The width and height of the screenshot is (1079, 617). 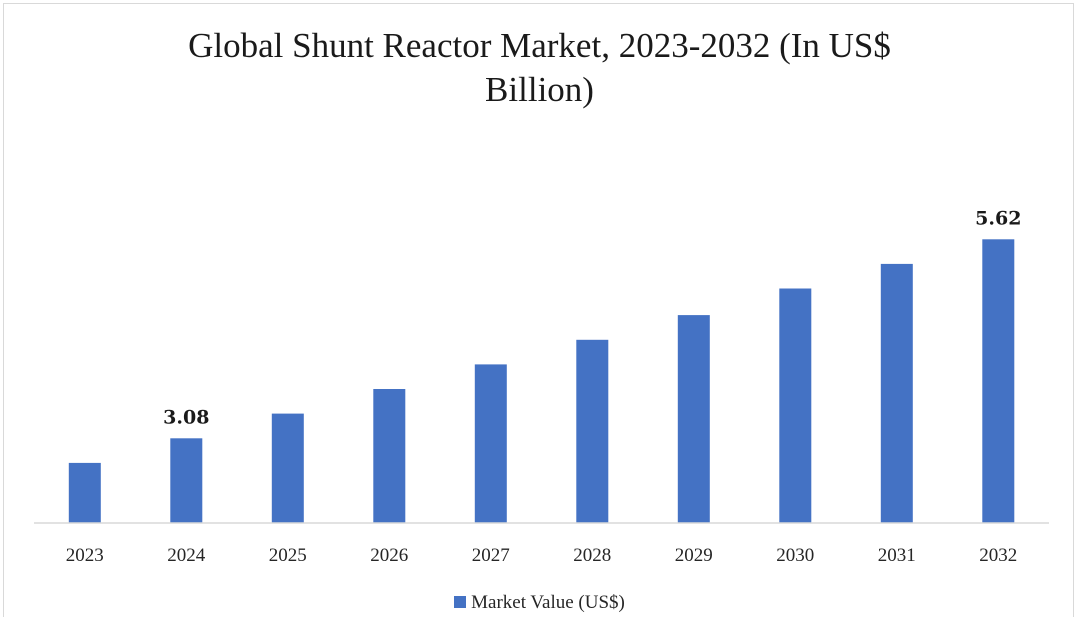 I want to click on bar-2028, so click(x=592, y=431).